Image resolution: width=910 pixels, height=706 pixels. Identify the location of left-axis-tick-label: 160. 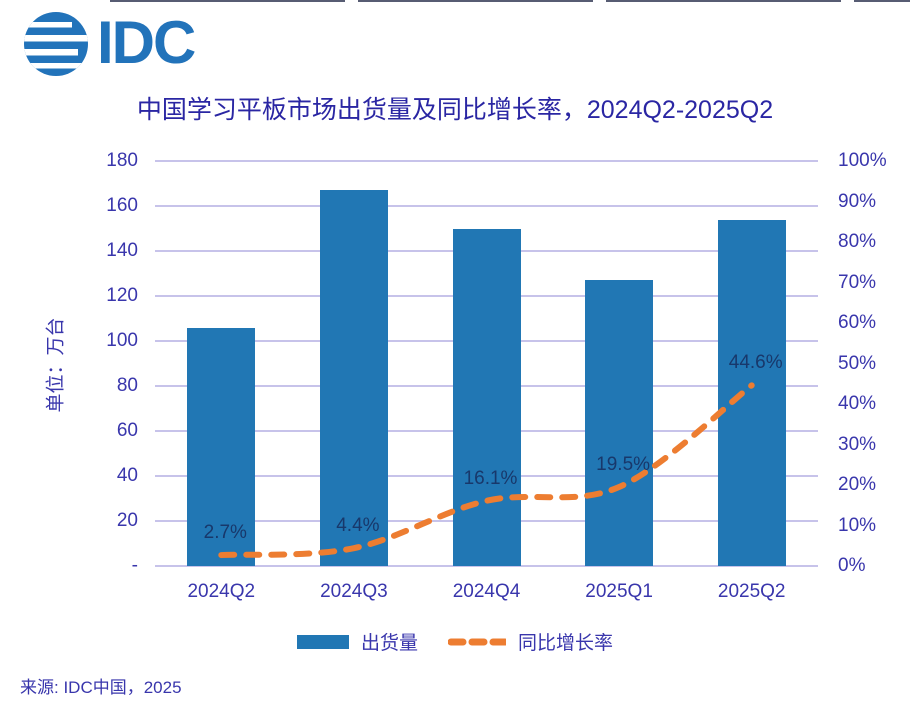
(122, 205).